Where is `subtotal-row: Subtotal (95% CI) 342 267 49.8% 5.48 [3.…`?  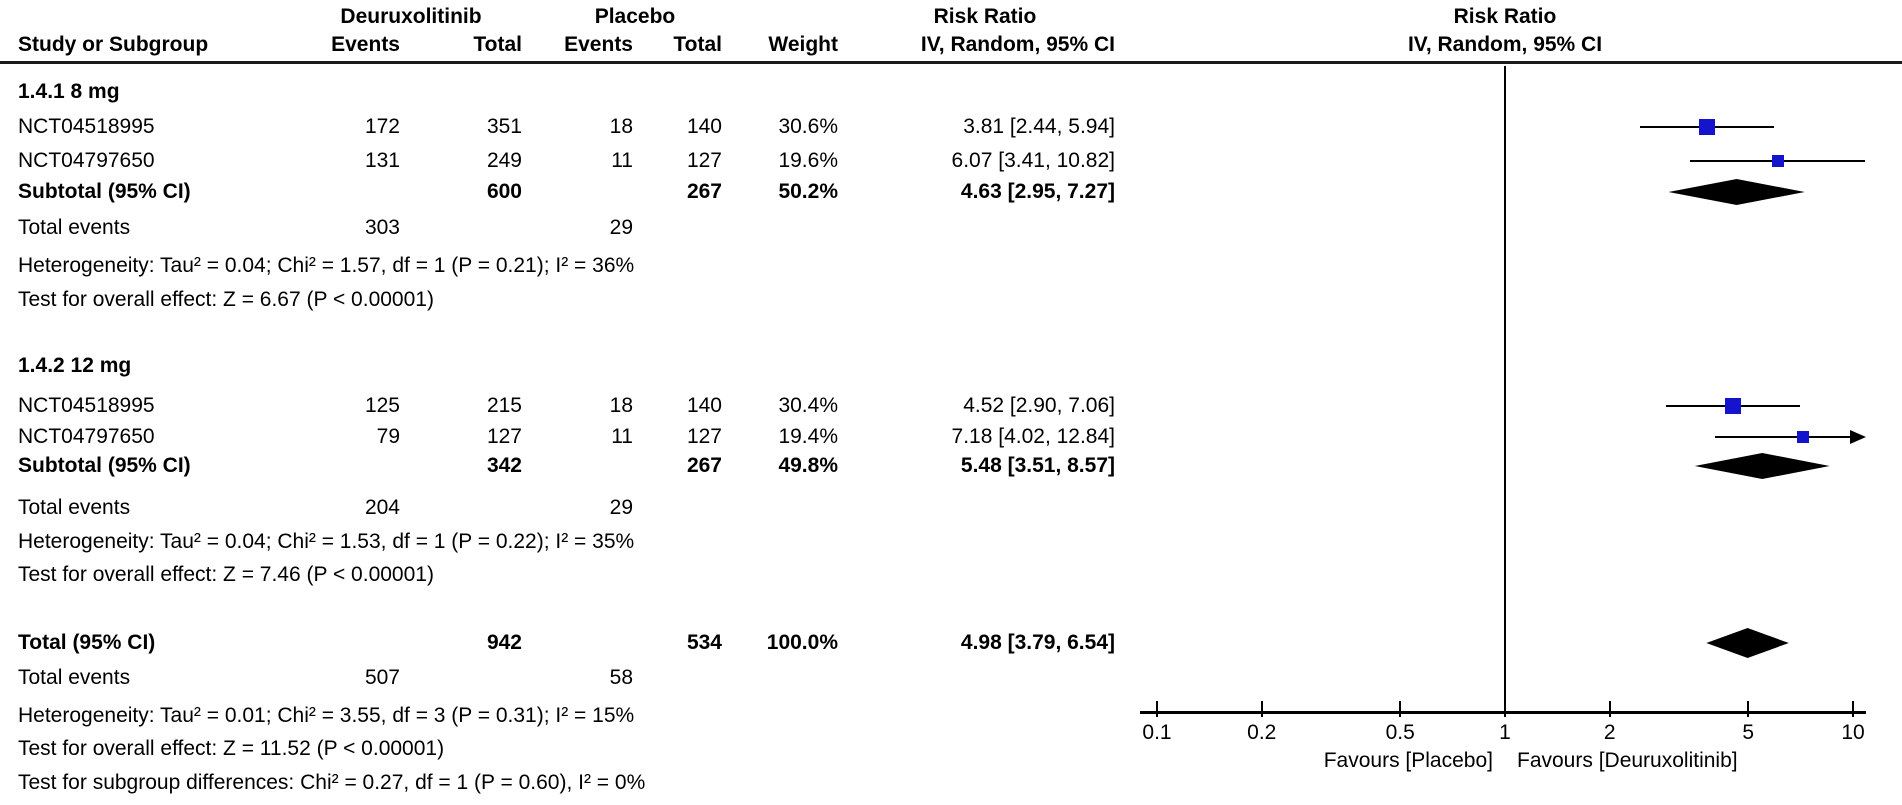
subtotal-row: Subtotal (95% CI) 342 267 49.8% 5.48 [3.… is located at coordinates (951, 466).